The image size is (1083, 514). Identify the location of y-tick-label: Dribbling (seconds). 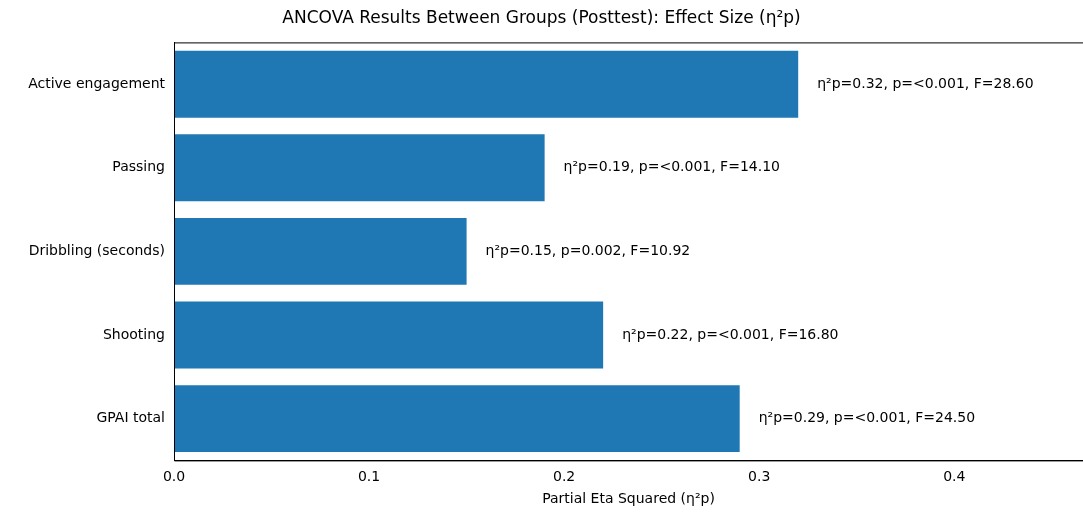
(96, 250).